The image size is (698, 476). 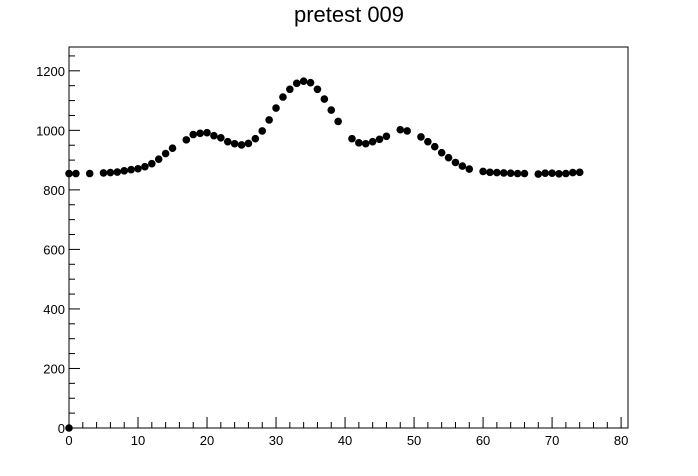 What do you see at coordinates (54, 190) in the screenshot?
I see `y-tick-label: 800` at bounding box center [54, 190].